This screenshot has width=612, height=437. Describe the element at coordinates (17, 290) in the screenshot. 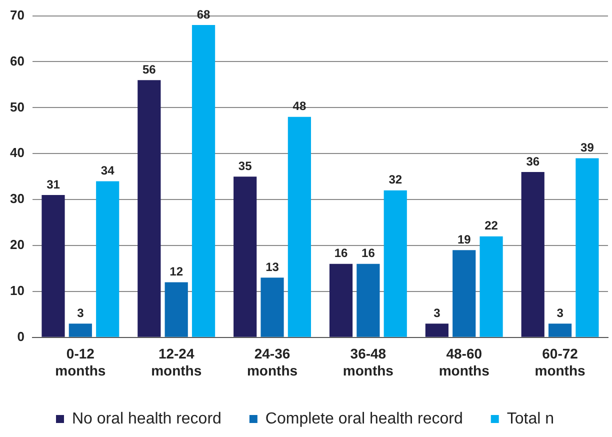

I see `y-tick-label: 10` at that location.